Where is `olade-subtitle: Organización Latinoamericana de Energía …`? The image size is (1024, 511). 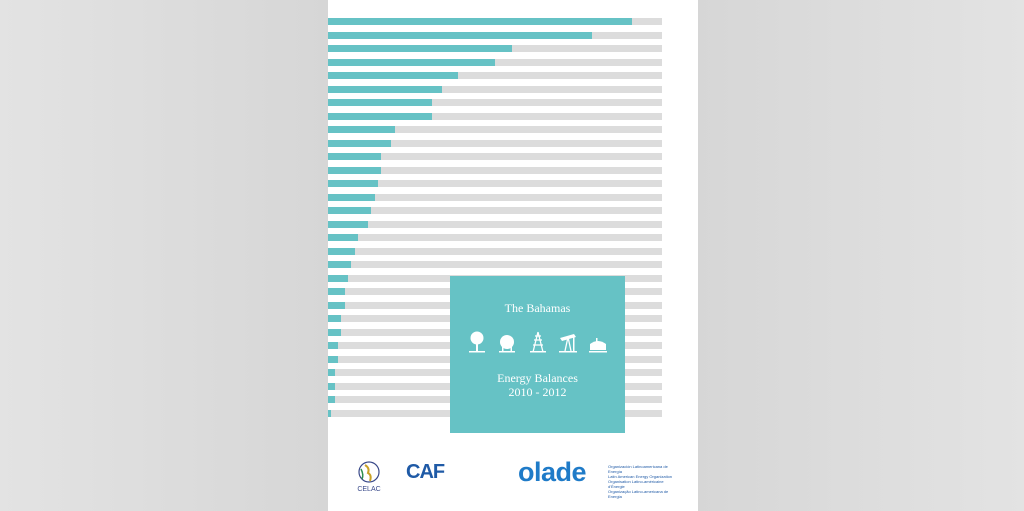
olade-subtitle: Organización Latinoamericana de Energía … is located at coordinates (644, 481).